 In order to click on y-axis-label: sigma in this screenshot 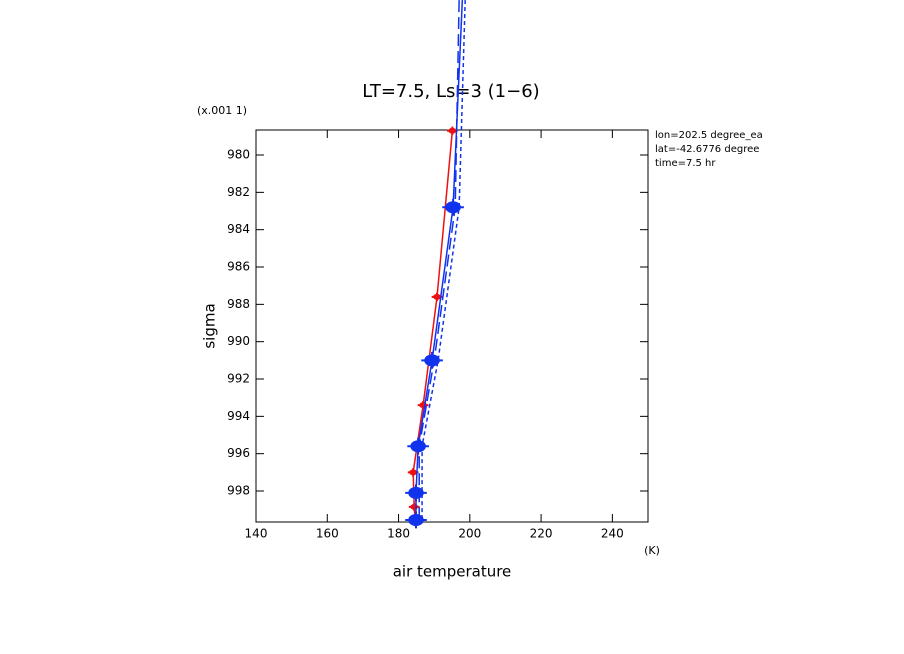, I will do `click(210, 325)`.